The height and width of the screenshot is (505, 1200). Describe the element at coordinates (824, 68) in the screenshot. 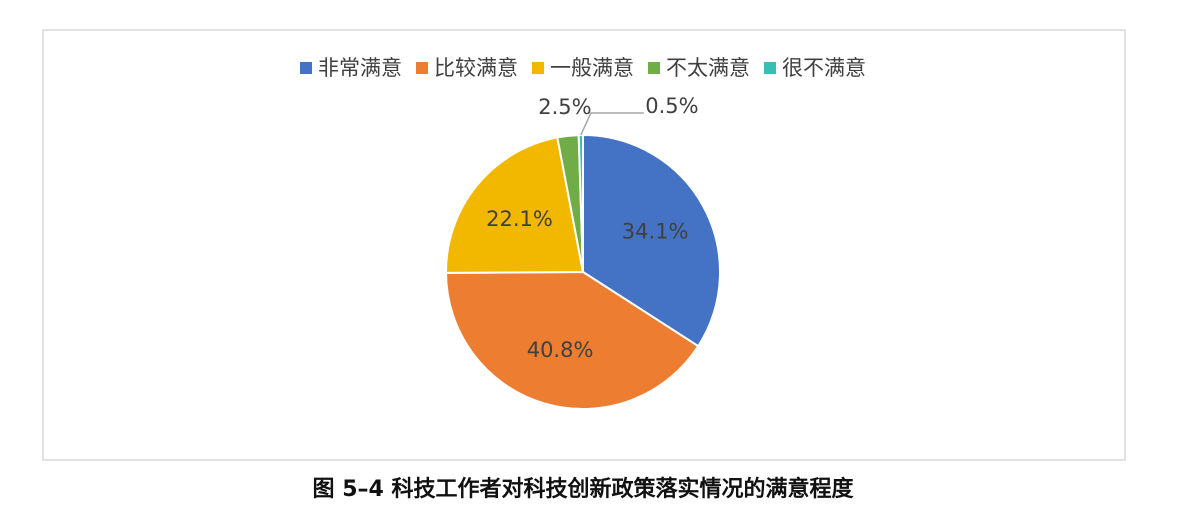

I see `legend-label: 很不满意` at that location.